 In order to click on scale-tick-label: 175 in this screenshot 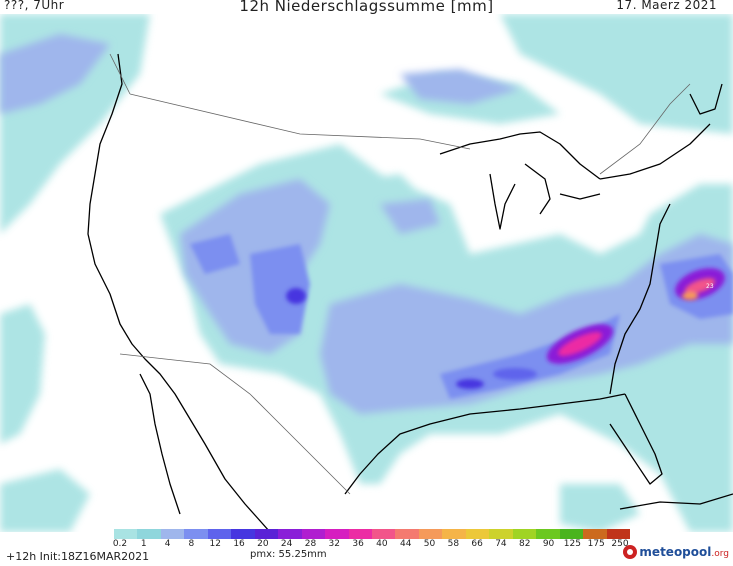, I will do `click(596, 544)`.